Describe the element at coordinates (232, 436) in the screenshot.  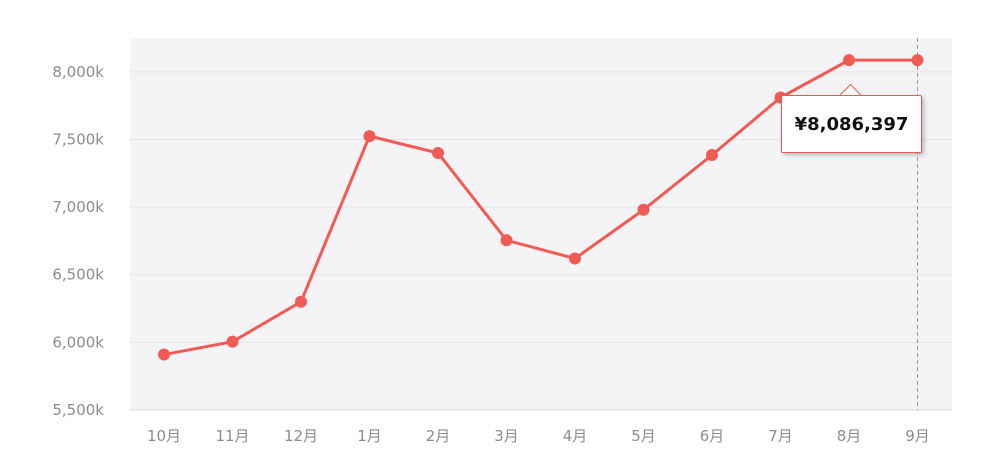
I see `x-tick-label: 11月` at that location.